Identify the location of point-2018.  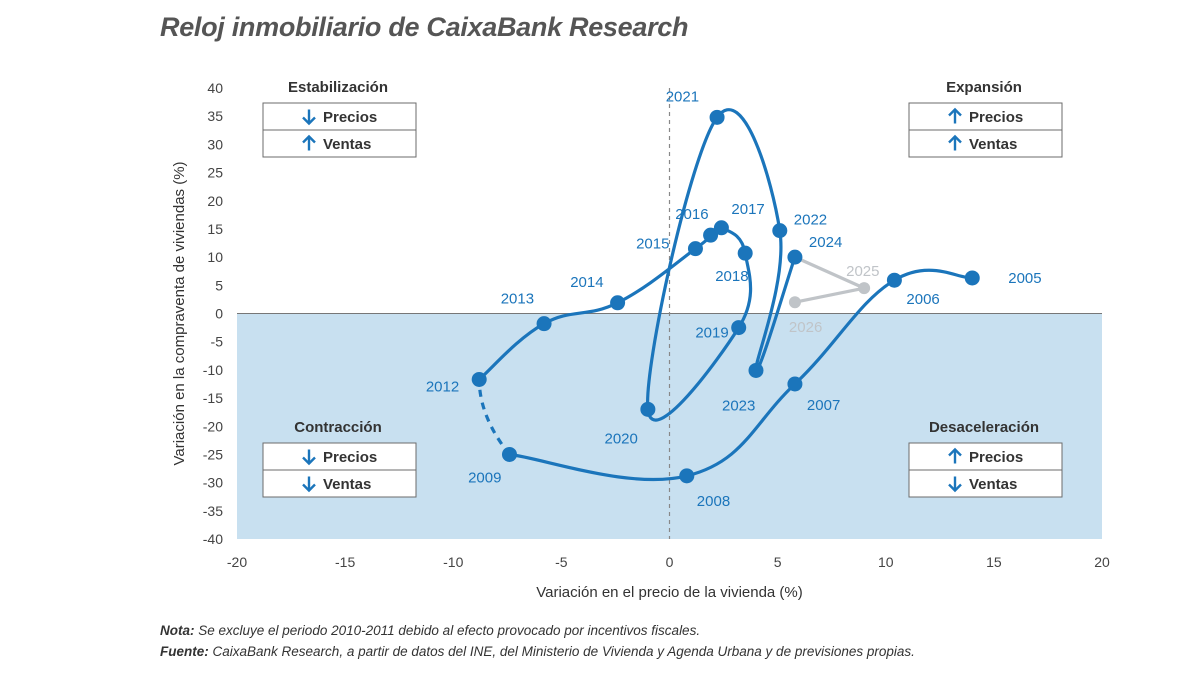
(745, 253).